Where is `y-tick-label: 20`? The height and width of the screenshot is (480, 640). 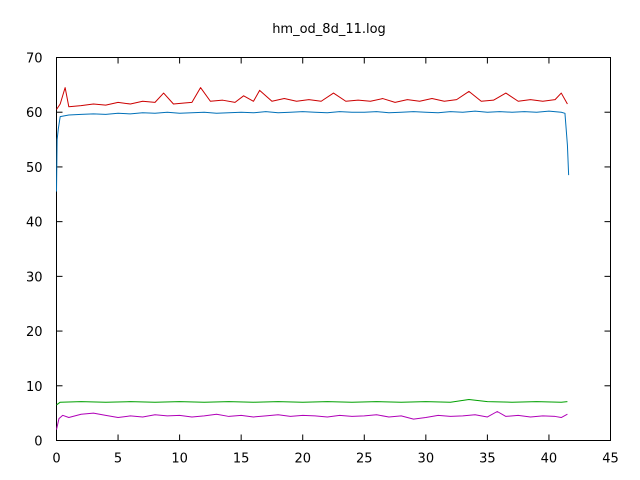
y-tick-label: 20 is located at coordinates (34, 332).